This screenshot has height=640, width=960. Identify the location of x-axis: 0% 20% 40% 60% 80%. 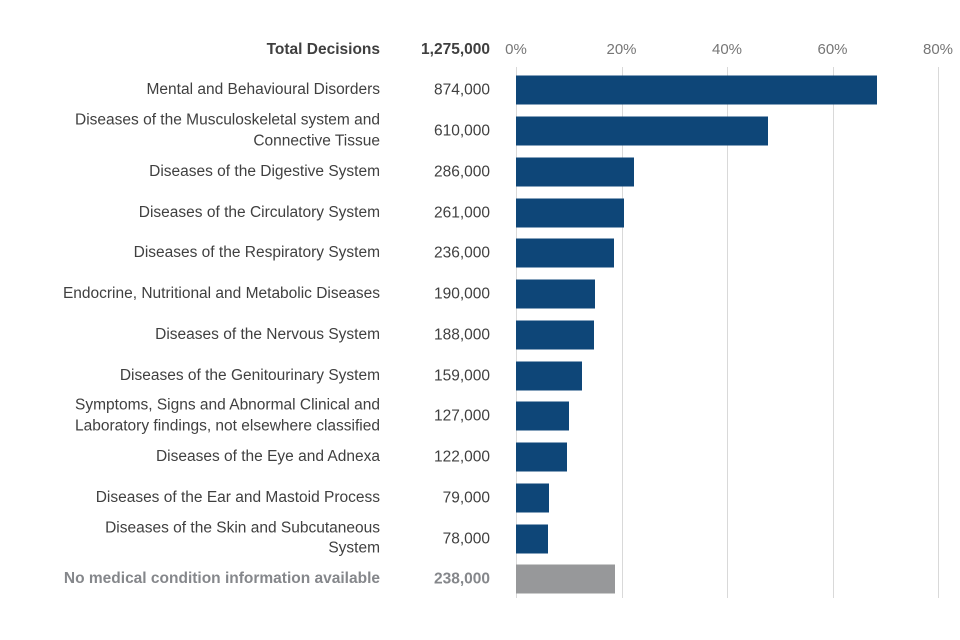
(729, 30).